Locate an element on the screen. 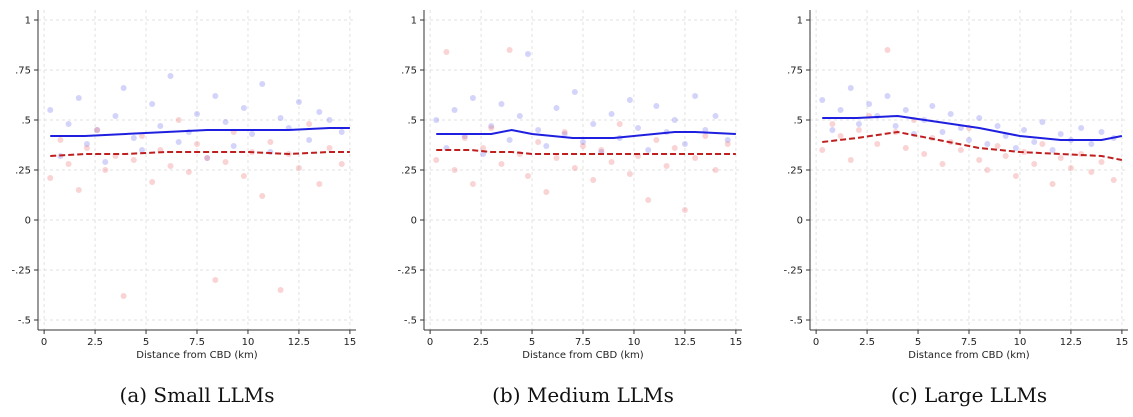 Image resolution: width=1133 pixels, height=417 pixels. y-tick-label: .5 is located at coordinates (26, 121).